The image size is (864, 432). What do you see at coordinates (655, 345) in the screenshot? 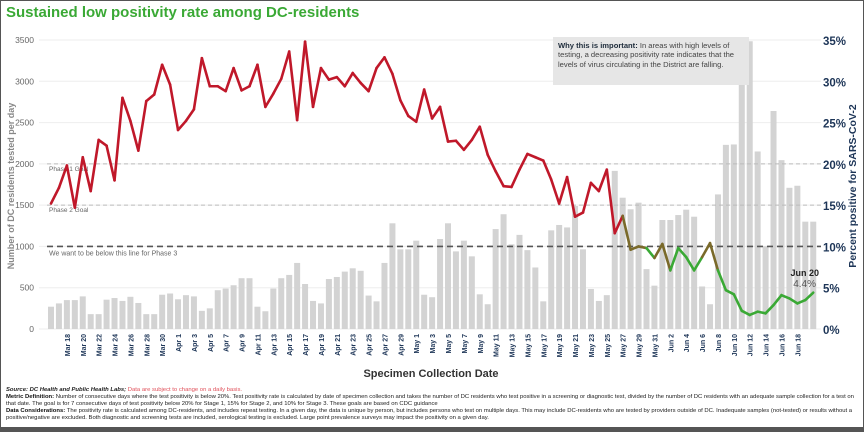
I see `x-tick-label: May 31` at bounding box center [655, 345].